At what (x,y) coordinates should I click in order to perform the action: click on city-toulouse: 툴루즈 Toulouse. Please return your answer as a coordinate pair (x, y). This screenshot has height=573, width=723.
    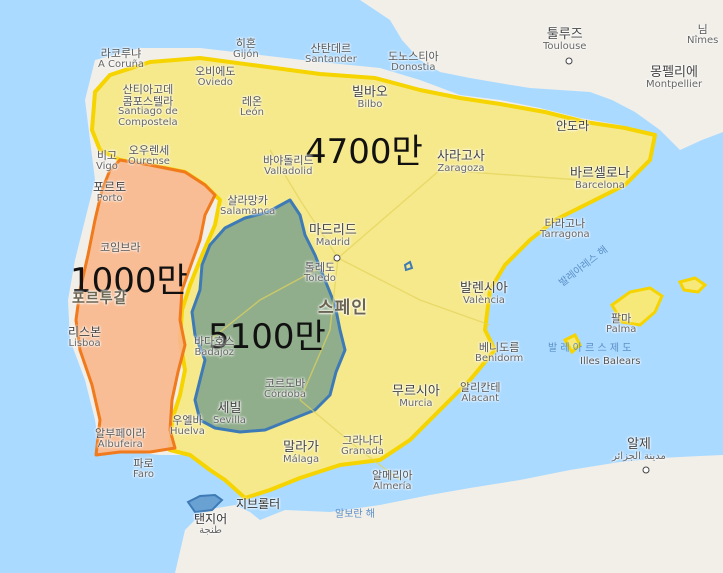
    Looking at the image, I should click on (565, 39).